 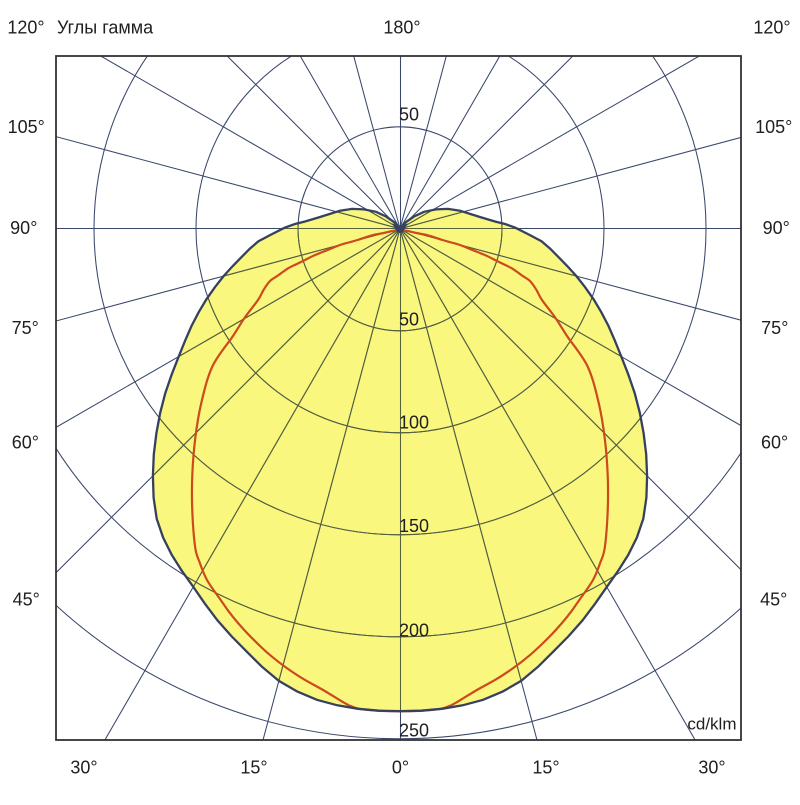 I want to click on svg-text: cd/klm, so click(x=711, y=724).